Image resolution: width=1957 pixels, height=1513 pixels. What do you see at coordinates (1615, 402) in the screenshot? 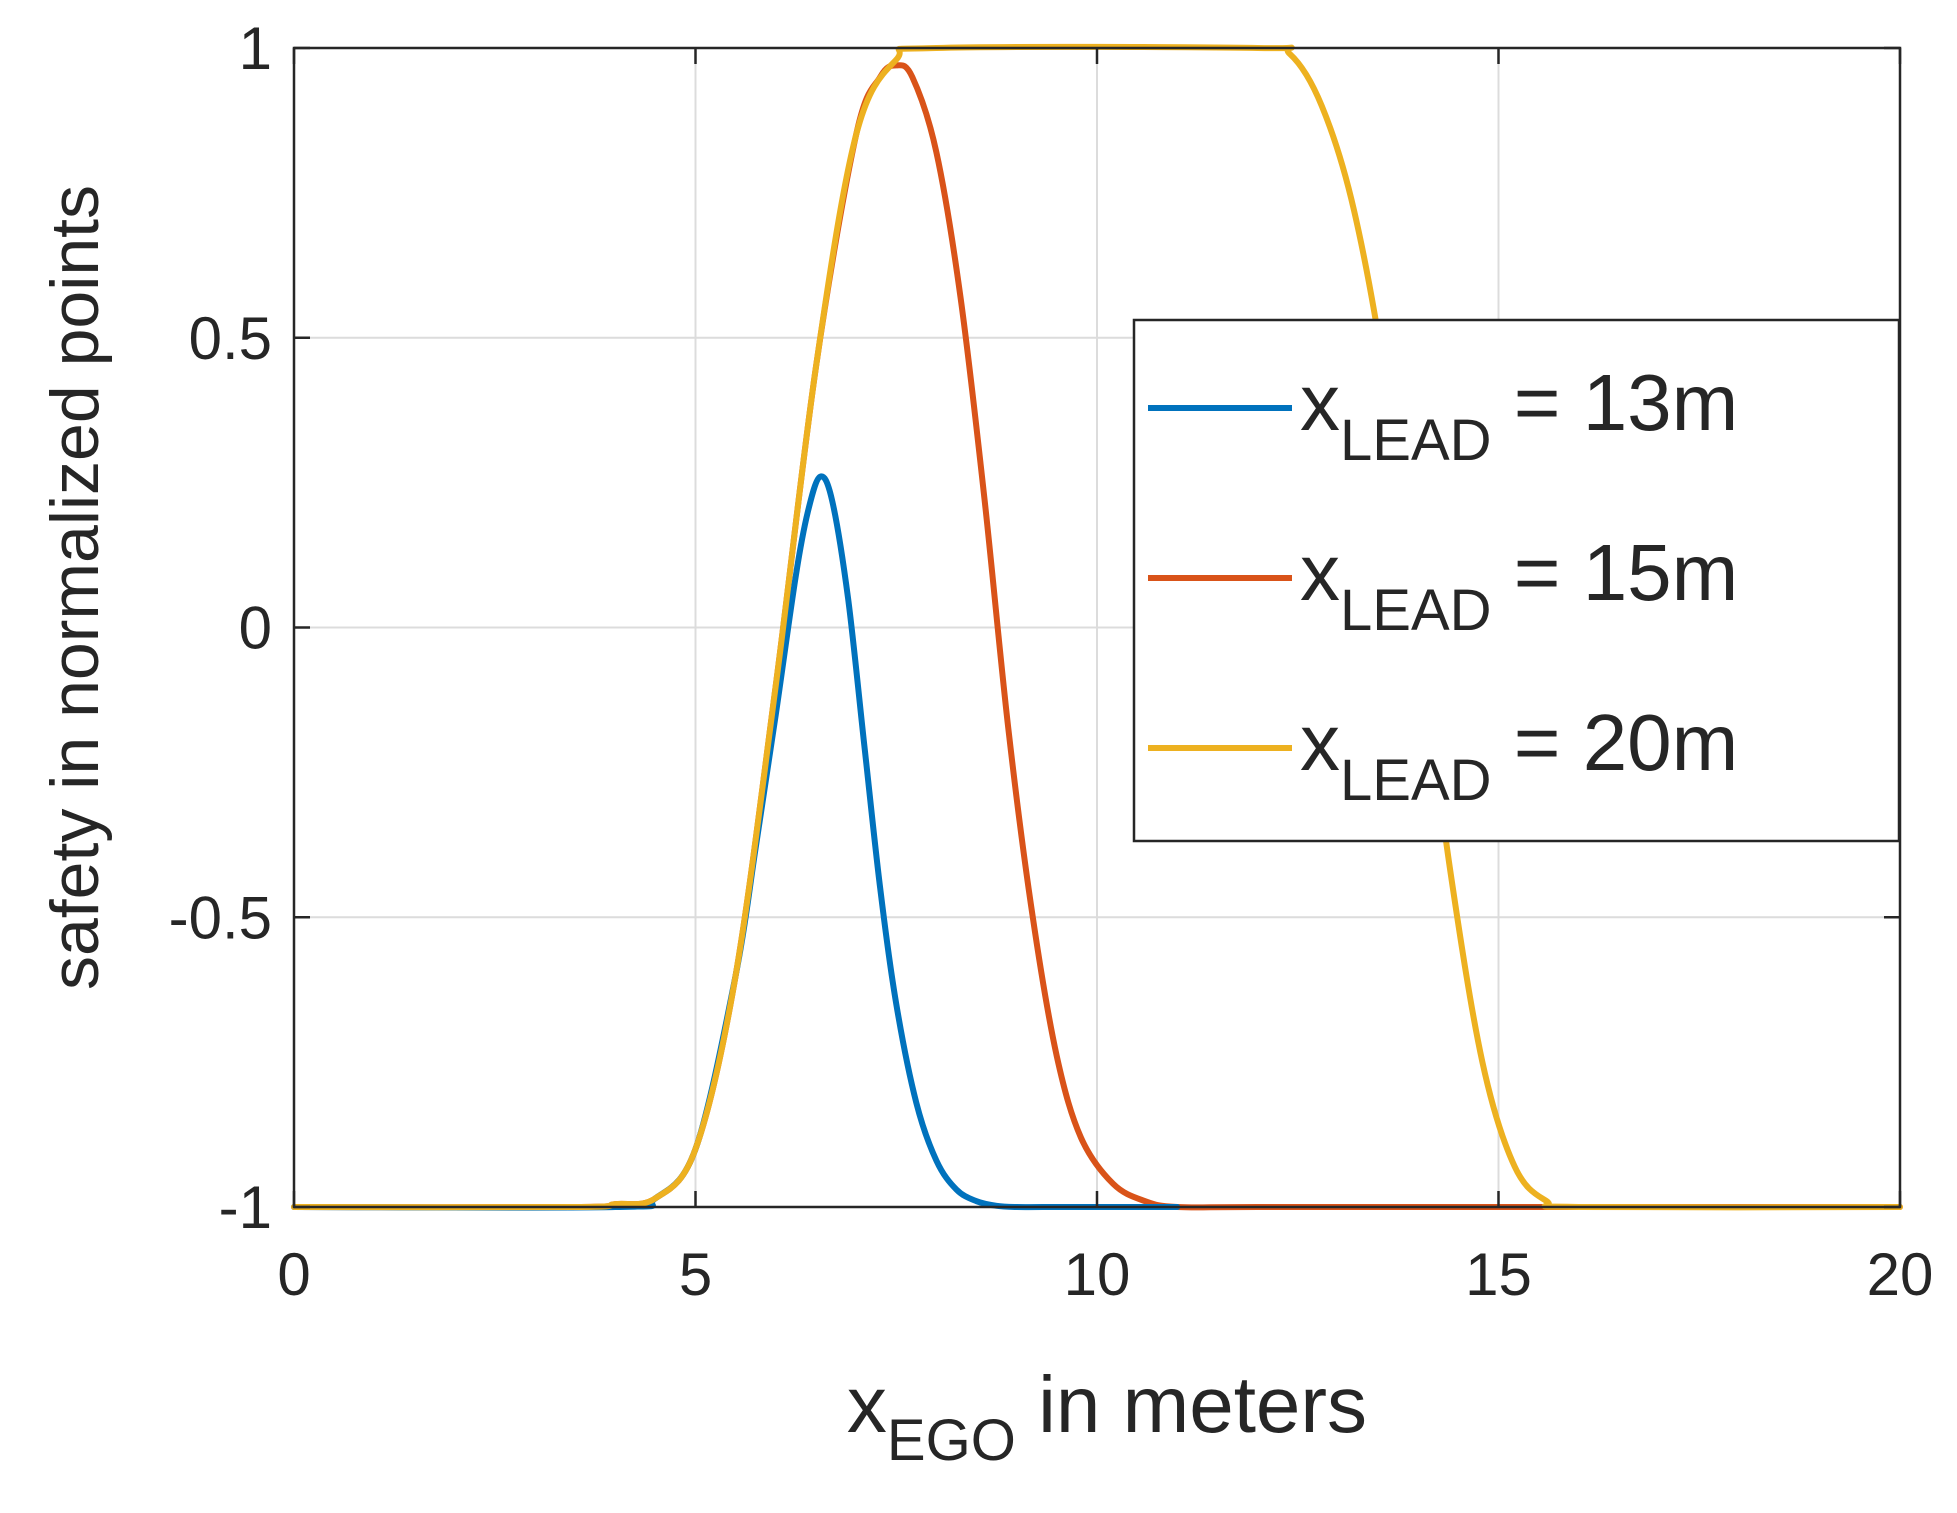
I see `legend-label-rest: = 13m` at bounding box center [1615, 402].